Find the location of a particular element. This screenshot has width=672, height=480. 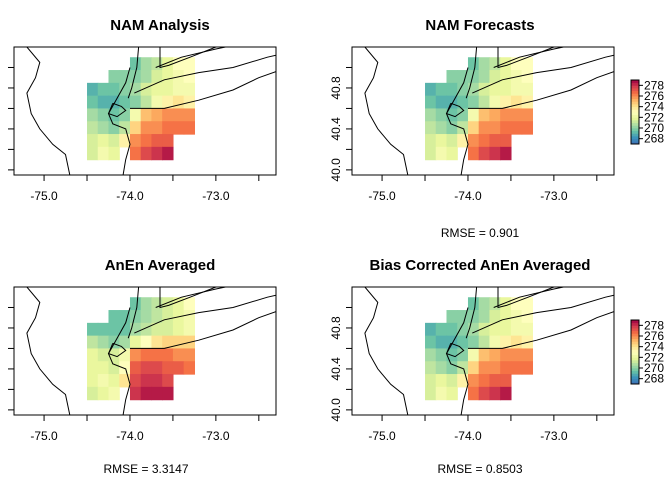

colorbar-tick-label: 276 is located at coordinates (654, 96).